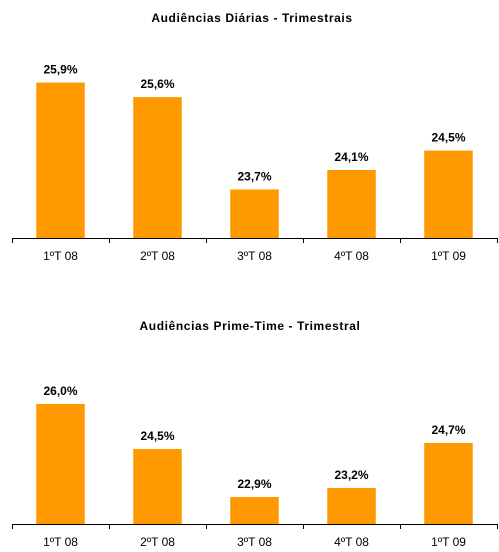 The image size is (499, 552). Describe the element at coordinates (254, 484) in the screenshot. I see `data-label: 22,9%` at that location.